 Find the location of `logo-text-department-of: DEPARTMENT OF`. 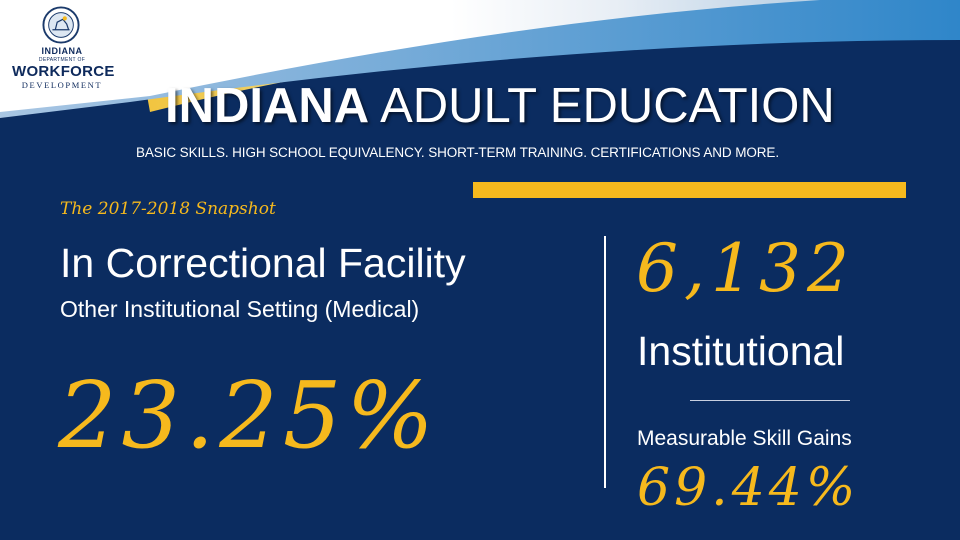

logo-text-department-of: DEPARTMENT OF is located at coordinates (62, 60).